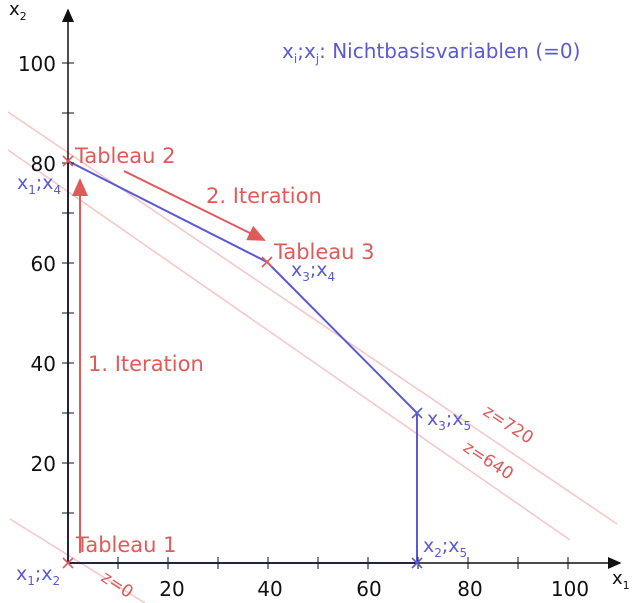 The height and width of the screenshot is (603, 634). What do you see at coordinates (445, 547) in the screenshot?
I see `vertex-label-right-lower: x2;x5` at bounding box center [445, 547].